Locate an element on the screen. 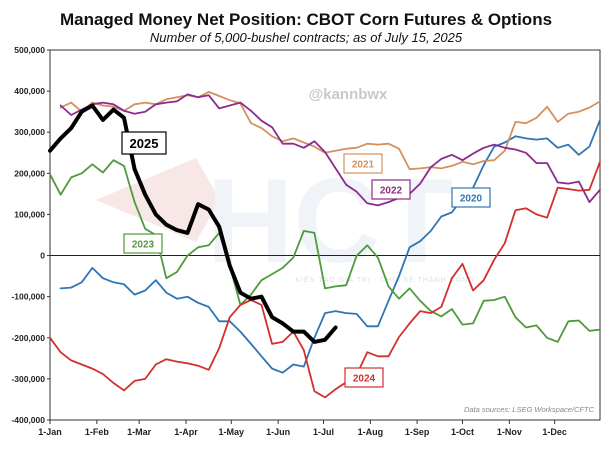  y-tick-label: 100,000 is located at coordinates (29, 214).